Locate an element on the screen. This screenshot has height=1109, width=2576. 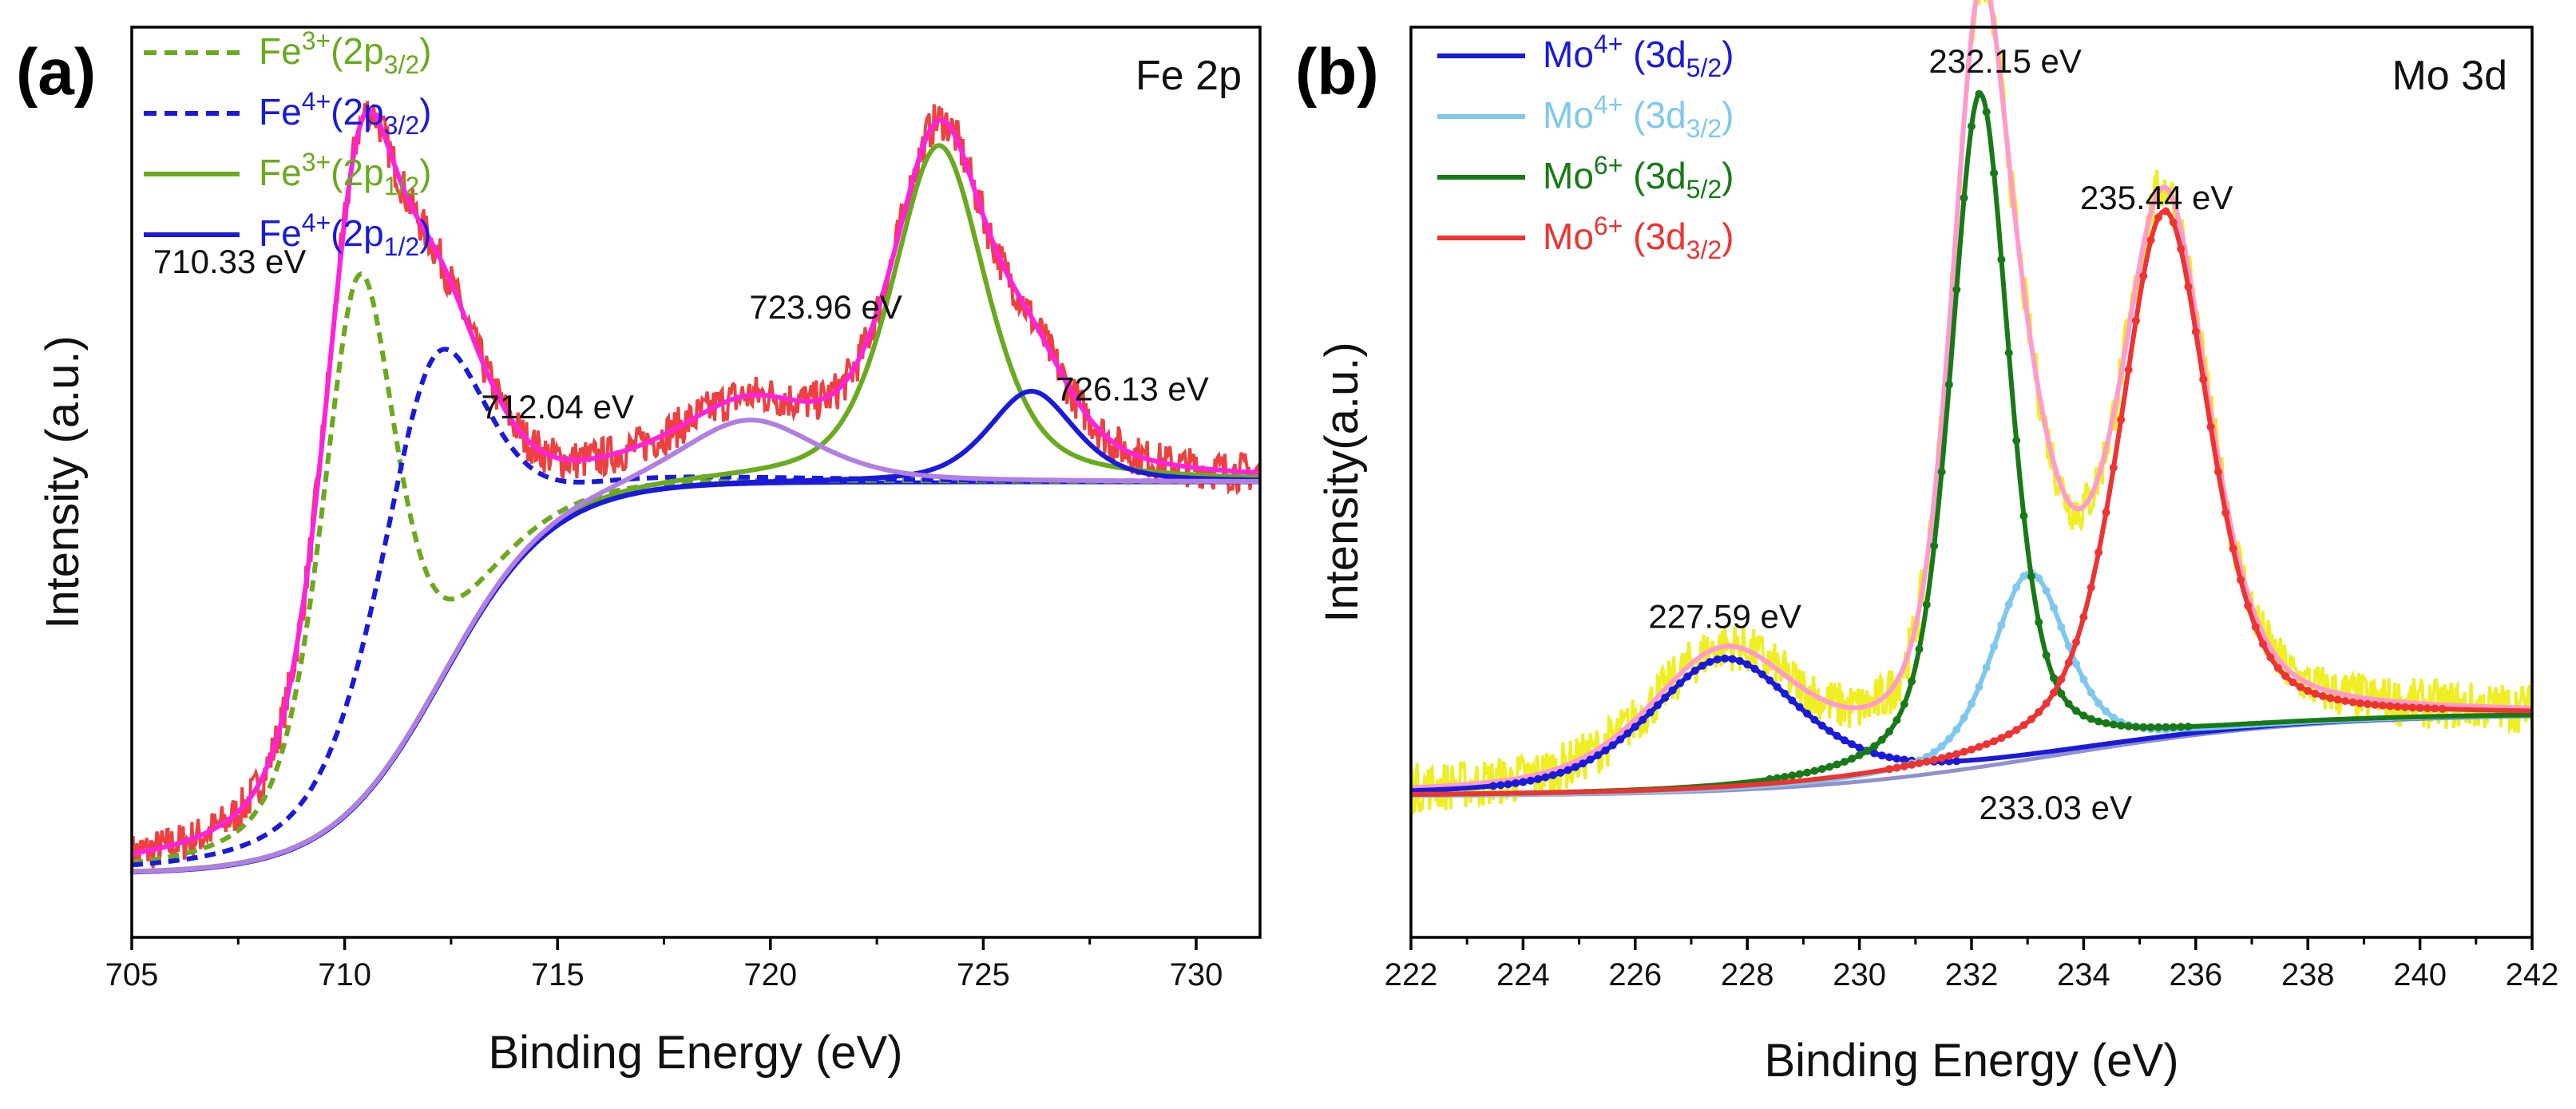
legend-entry-label: Fe4+(2p1/2) is located at coordinates (345, 234).